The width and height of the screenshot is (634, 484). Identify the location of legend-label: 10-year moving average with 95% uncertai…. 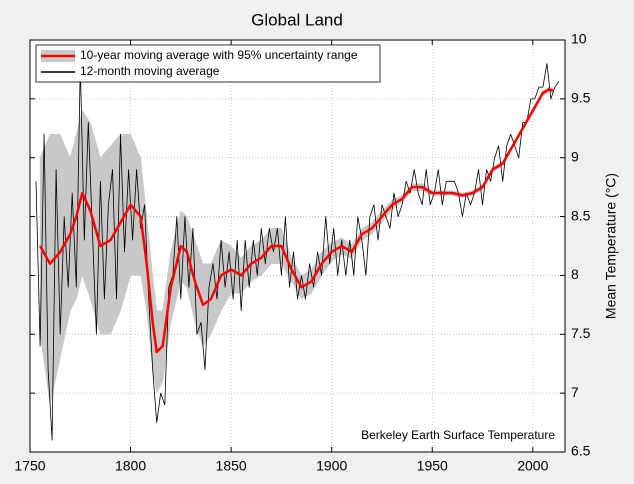
(219, 55).